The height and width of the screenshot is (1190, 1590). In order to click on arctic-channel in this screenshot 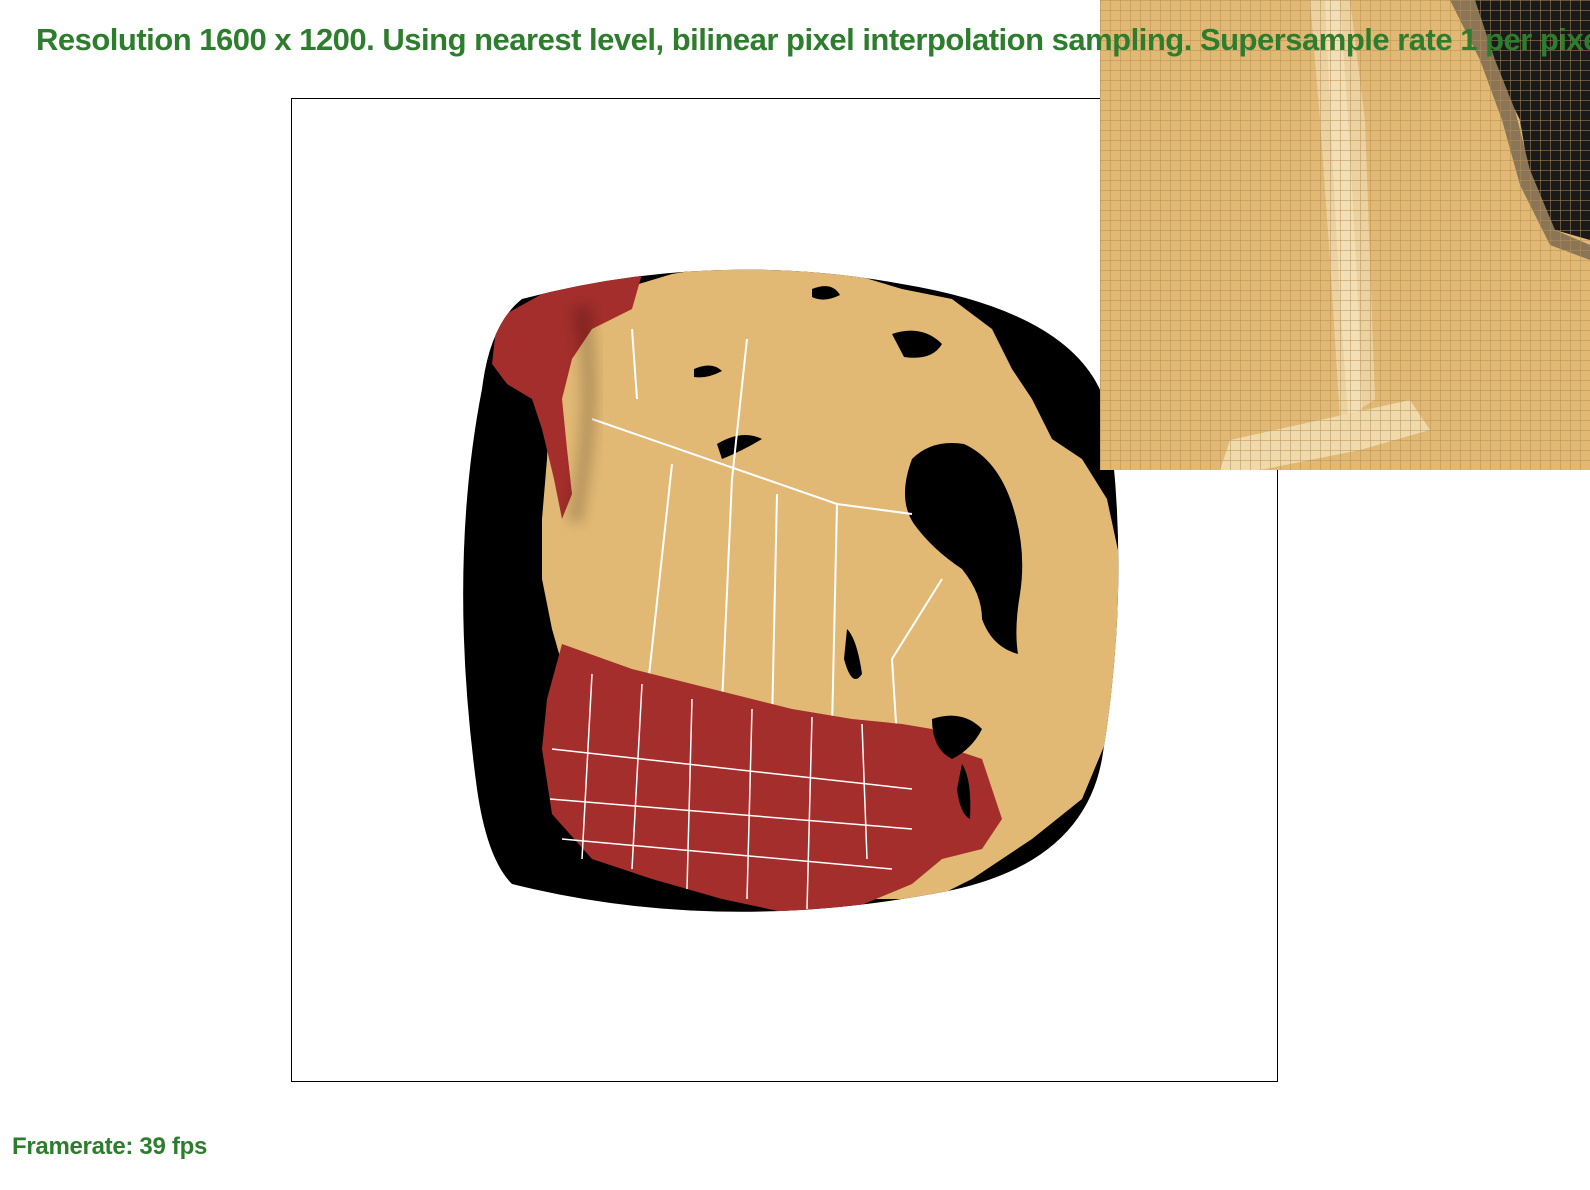, I will do `click(708, 371)`.